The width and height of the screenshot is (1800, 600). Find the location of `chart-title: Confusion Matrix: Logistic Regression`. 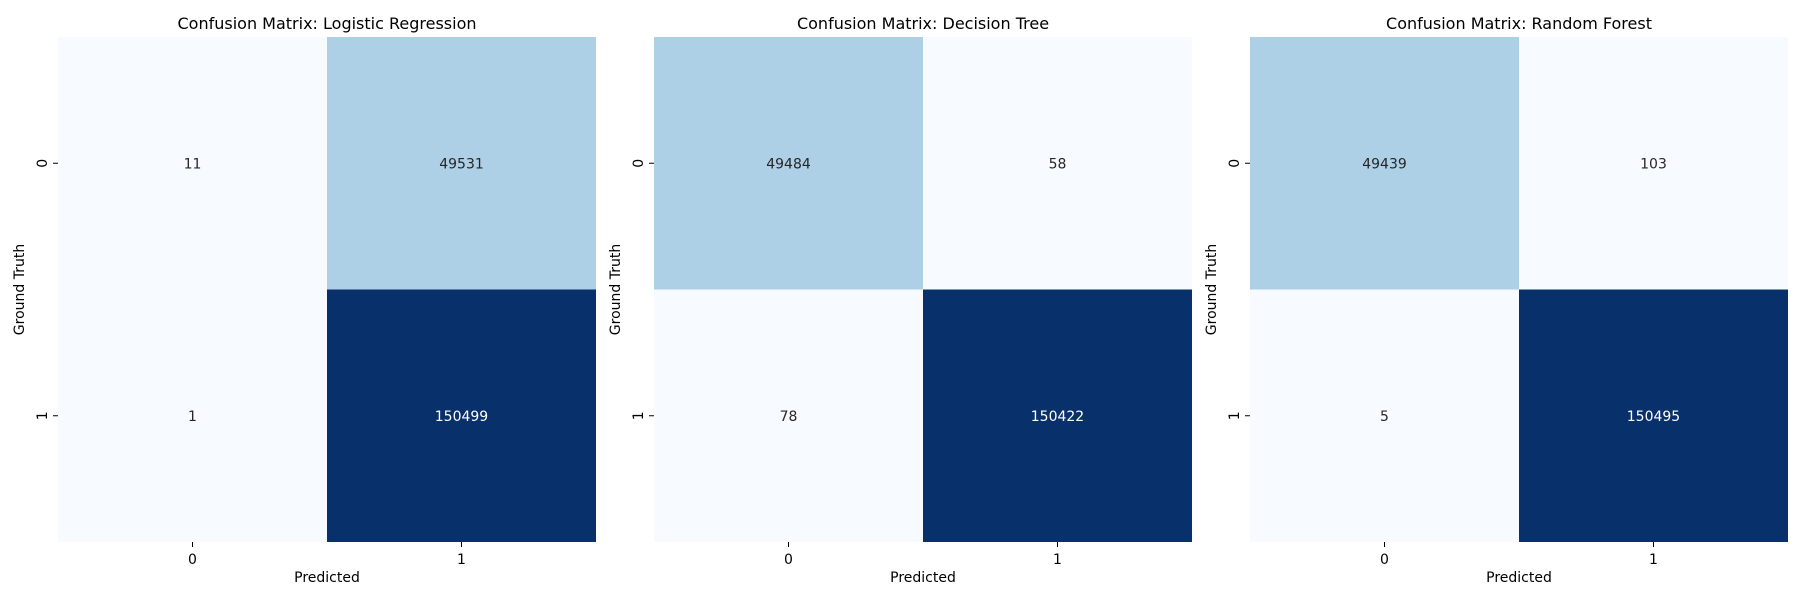

chart-title: Confusion Matrix: Logistic Regression is located at coordinates (327, 23).